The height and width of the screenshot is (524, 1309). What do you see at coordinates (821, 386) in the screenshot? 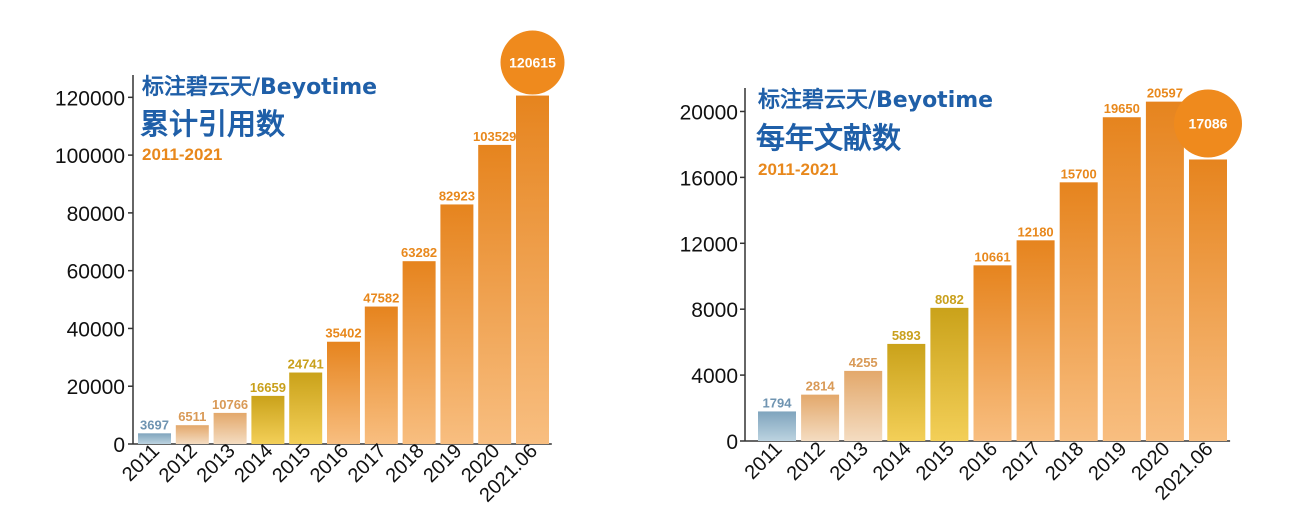
I see `value-label: 2814` at bounding box center [821, 386].